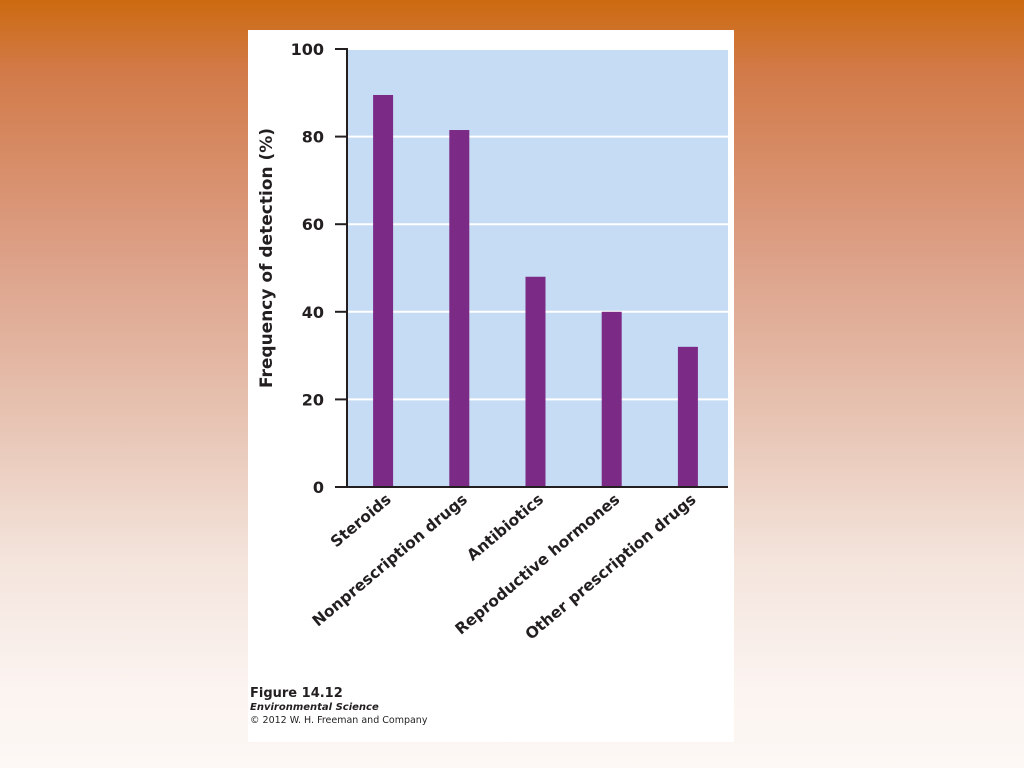 This screenshot has width=1024, height=768. Describe the element at coordinates (687, 416) in the screenshot. I see `bar-other-prescription-drugs` at that location.